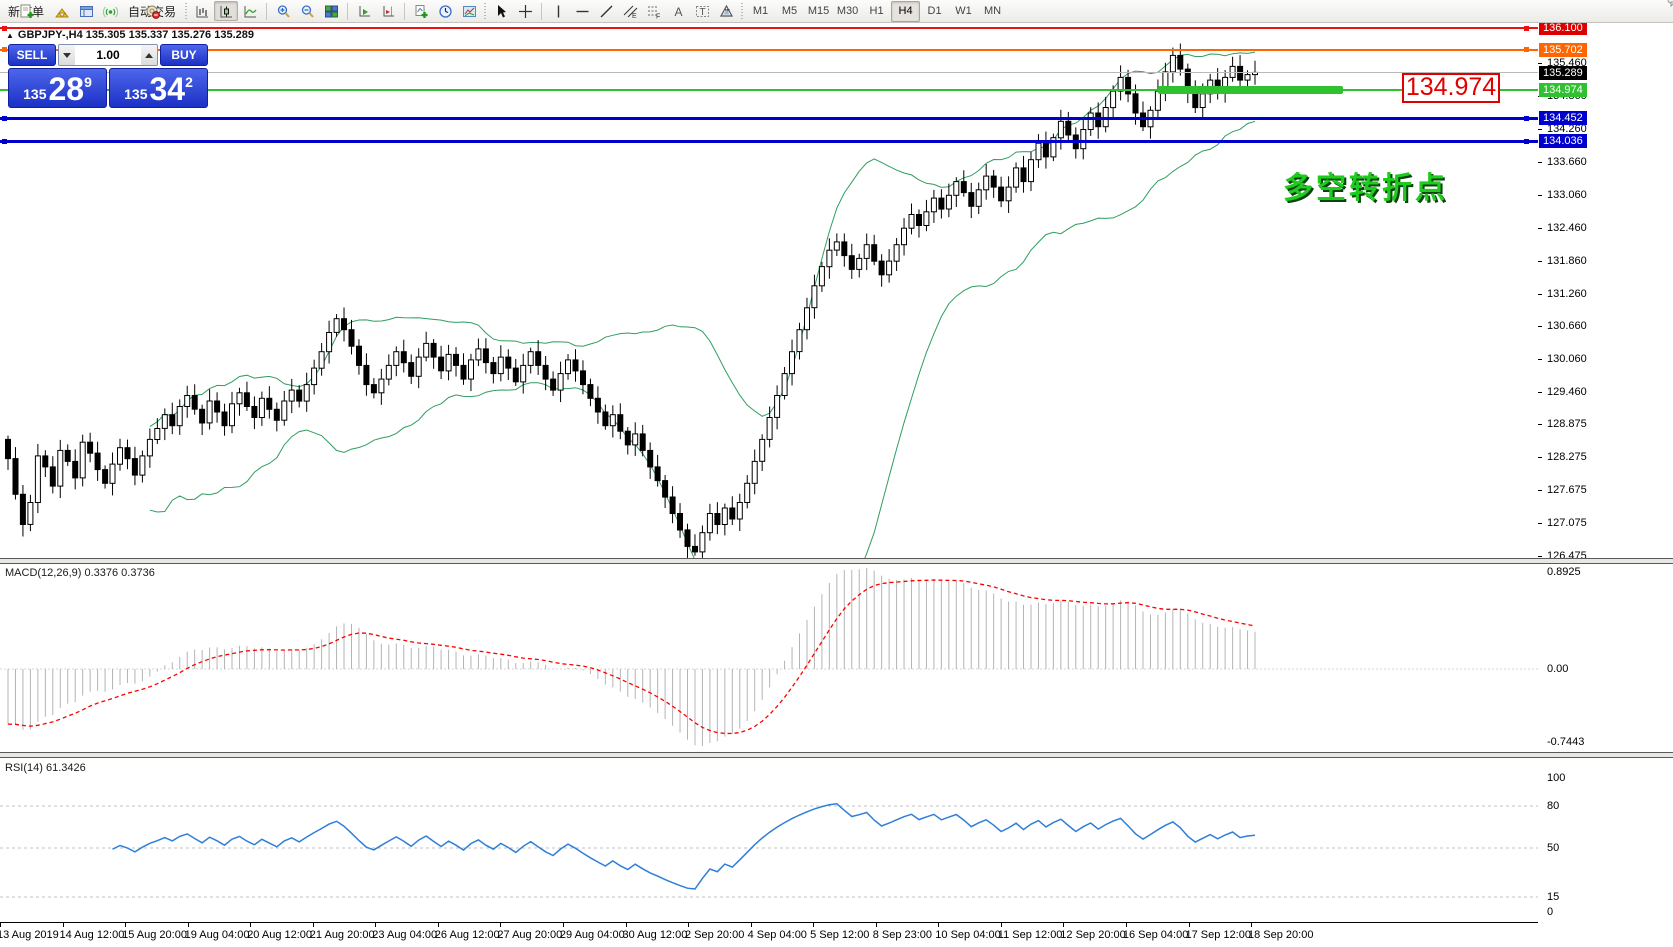  Describe the element at coordinates (606, 11) in the screenshot. I see `trendline-button` at that location.